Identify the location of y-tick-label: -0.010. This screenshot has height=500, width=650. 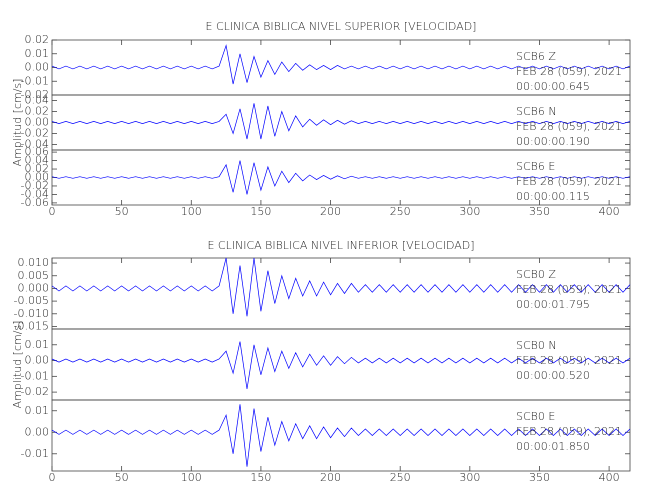
(31, 313).